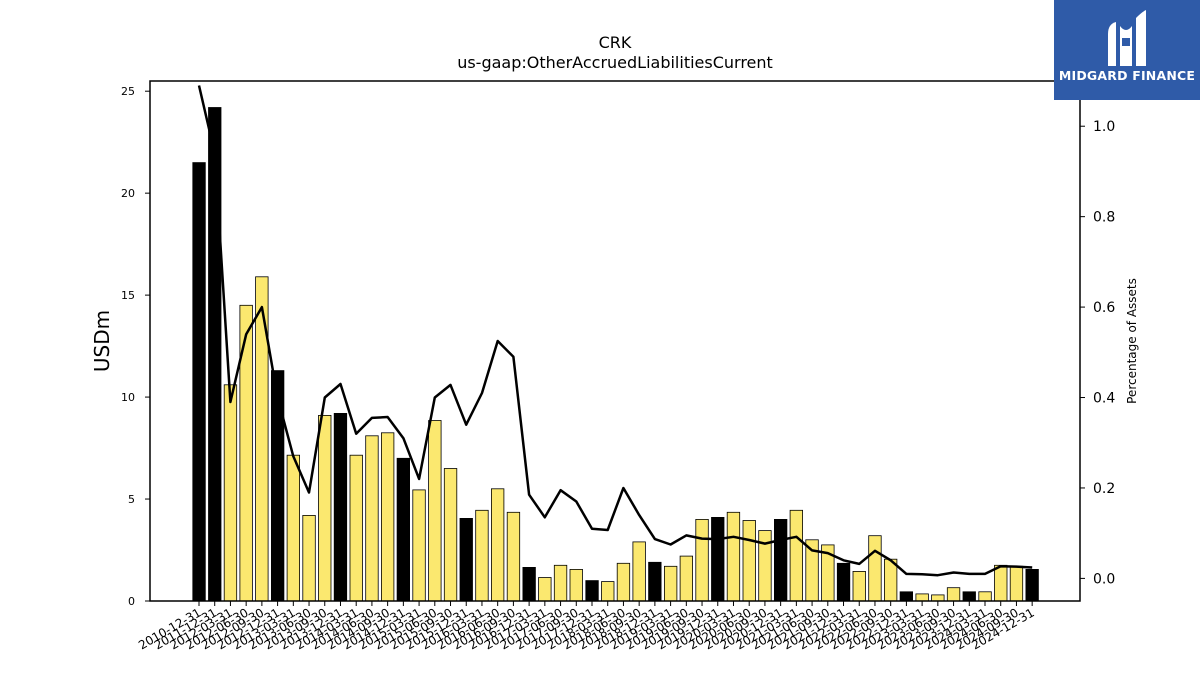 The width and height of the screenshot is (1200, 675). I want to click on y2-tick-label: 0.0, so click(1104, 579).